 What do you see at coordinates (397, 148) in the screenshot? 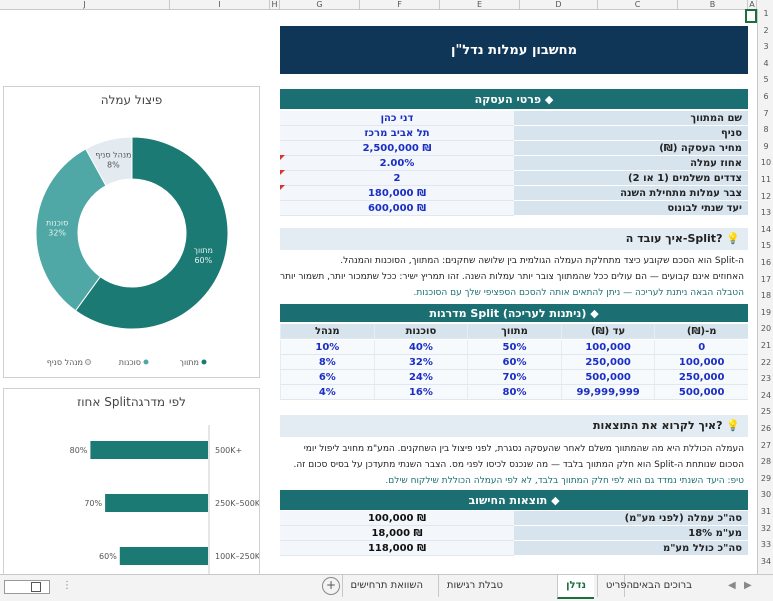
I see `deal-row-value: ₪ 2,500,000` at bounding box center [397, 148].